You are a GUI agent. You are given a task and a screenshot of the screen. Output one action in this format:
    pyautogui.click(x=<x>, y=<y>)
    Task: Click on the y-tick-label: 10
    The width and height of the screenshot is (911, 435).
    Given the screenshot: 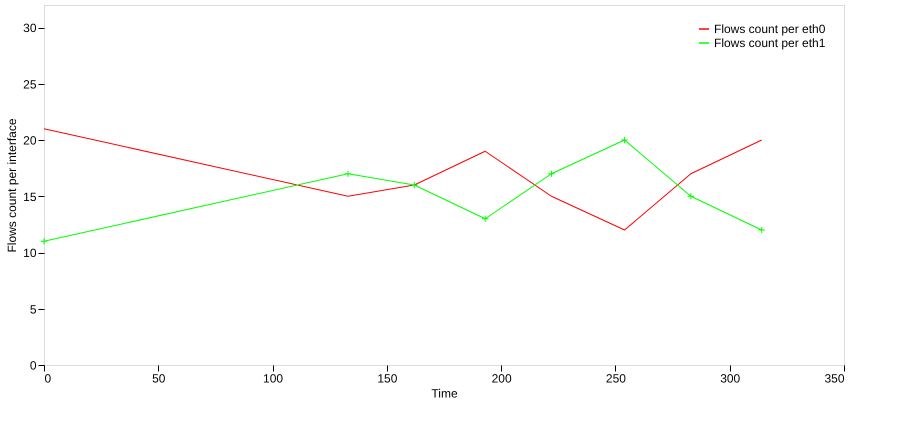 What is the action you would take?
    pyautogui.click(x=30, y=253)
    